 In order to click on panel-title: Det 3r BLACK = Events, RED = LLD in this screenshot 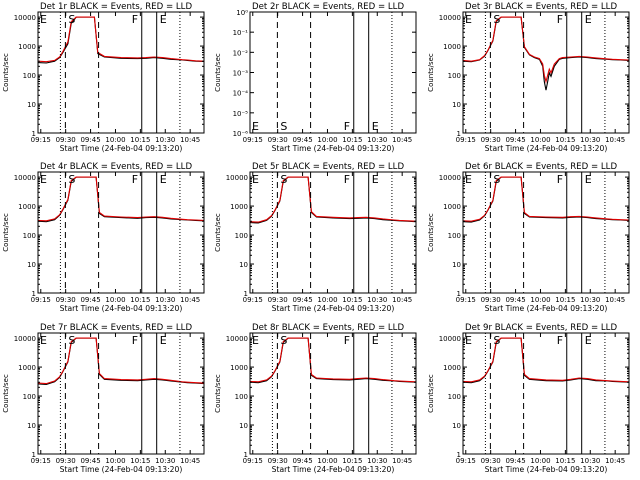, I will do `click(541, 7)`.